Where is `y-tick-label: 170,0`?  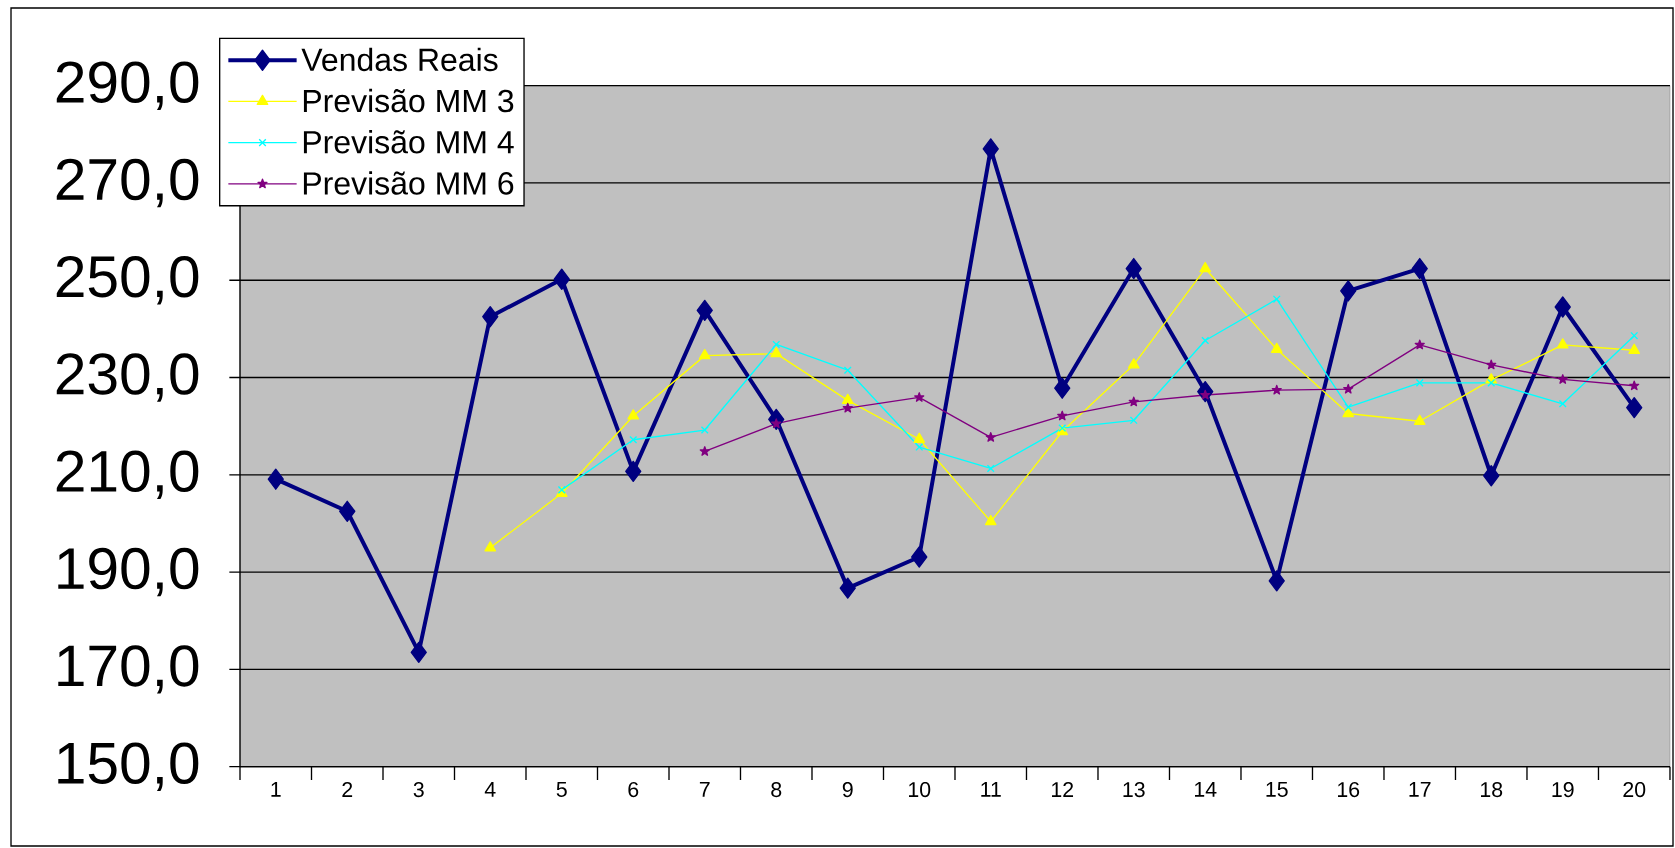
y-tick-label: 170,0 is located at coordinates (128, 669).